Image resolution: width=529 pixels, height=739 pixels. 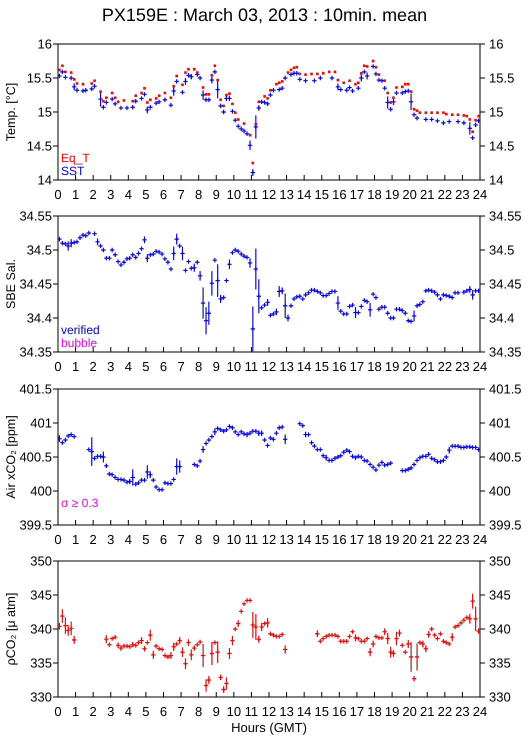 I want to click on y2-tick-label: 401.5, so click(x=505, y=388).